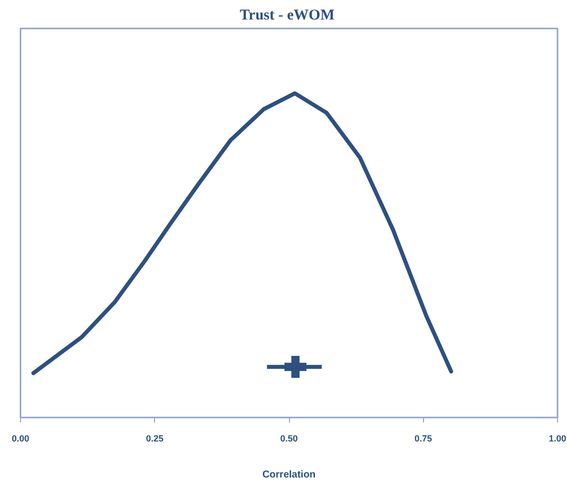 The height and width of the screenshot is (483, 567). I want to click on x-axis-title: Correlation, so click(289, 475).